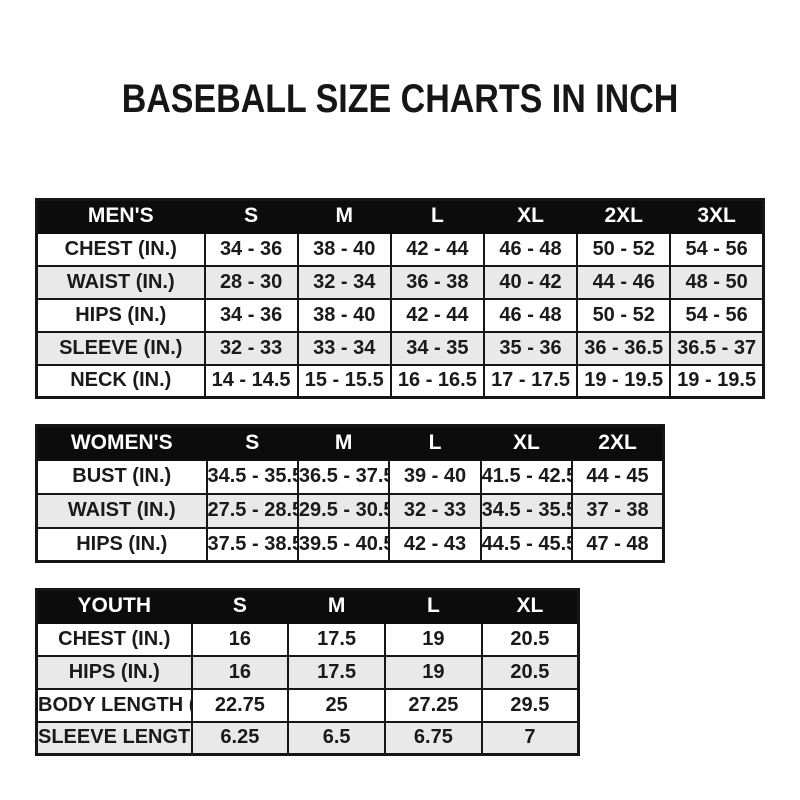  Describe the element at coordinates (437, 348) in the screenshot. I see `size-value-cell: 34 - 35` at that location.